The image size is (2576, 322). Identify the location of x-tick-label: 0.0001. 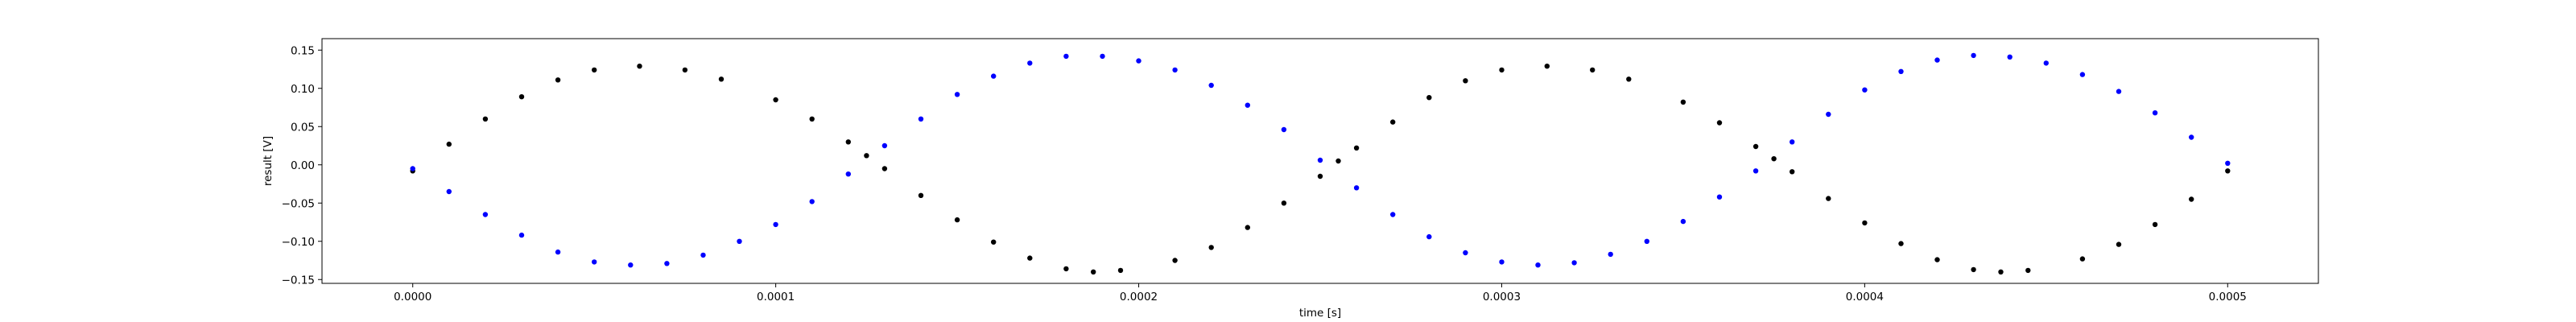
(776, 297).